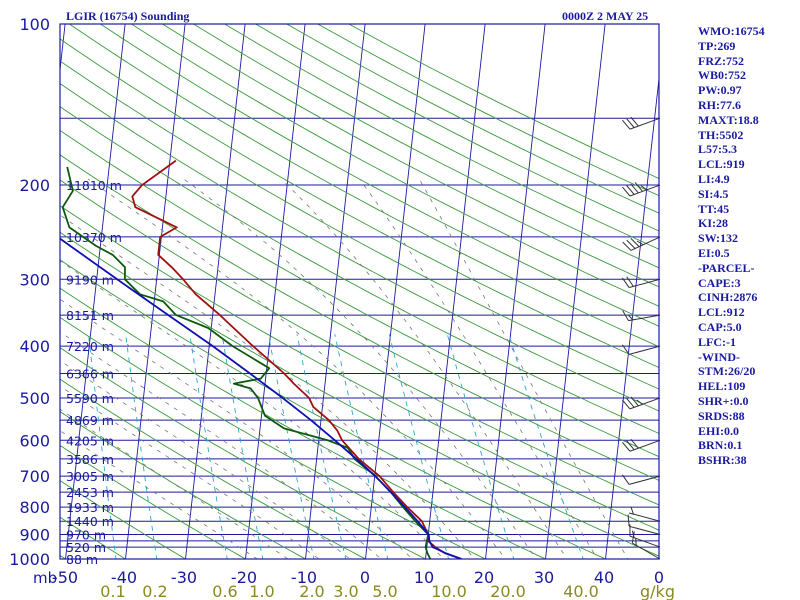  What do you see at coordinates (90, 476) in the screenshot?
I see `height-label: 3005 m` at bounding box center [90, 476].